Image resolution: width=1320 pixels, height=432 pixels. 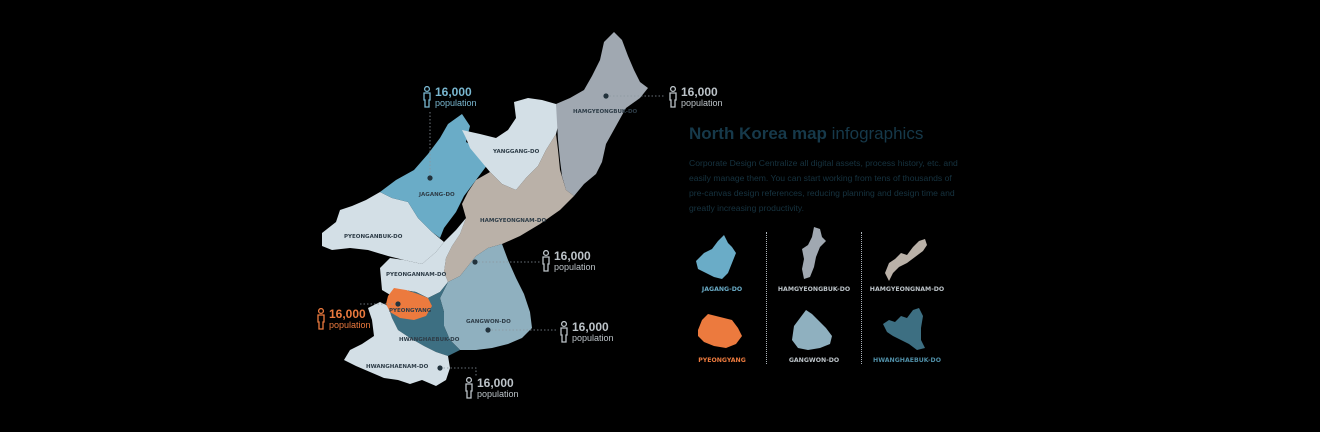 I want to click on thumbnail-pyeongyang: PYEONGYANG, so click(x=722, y=335).